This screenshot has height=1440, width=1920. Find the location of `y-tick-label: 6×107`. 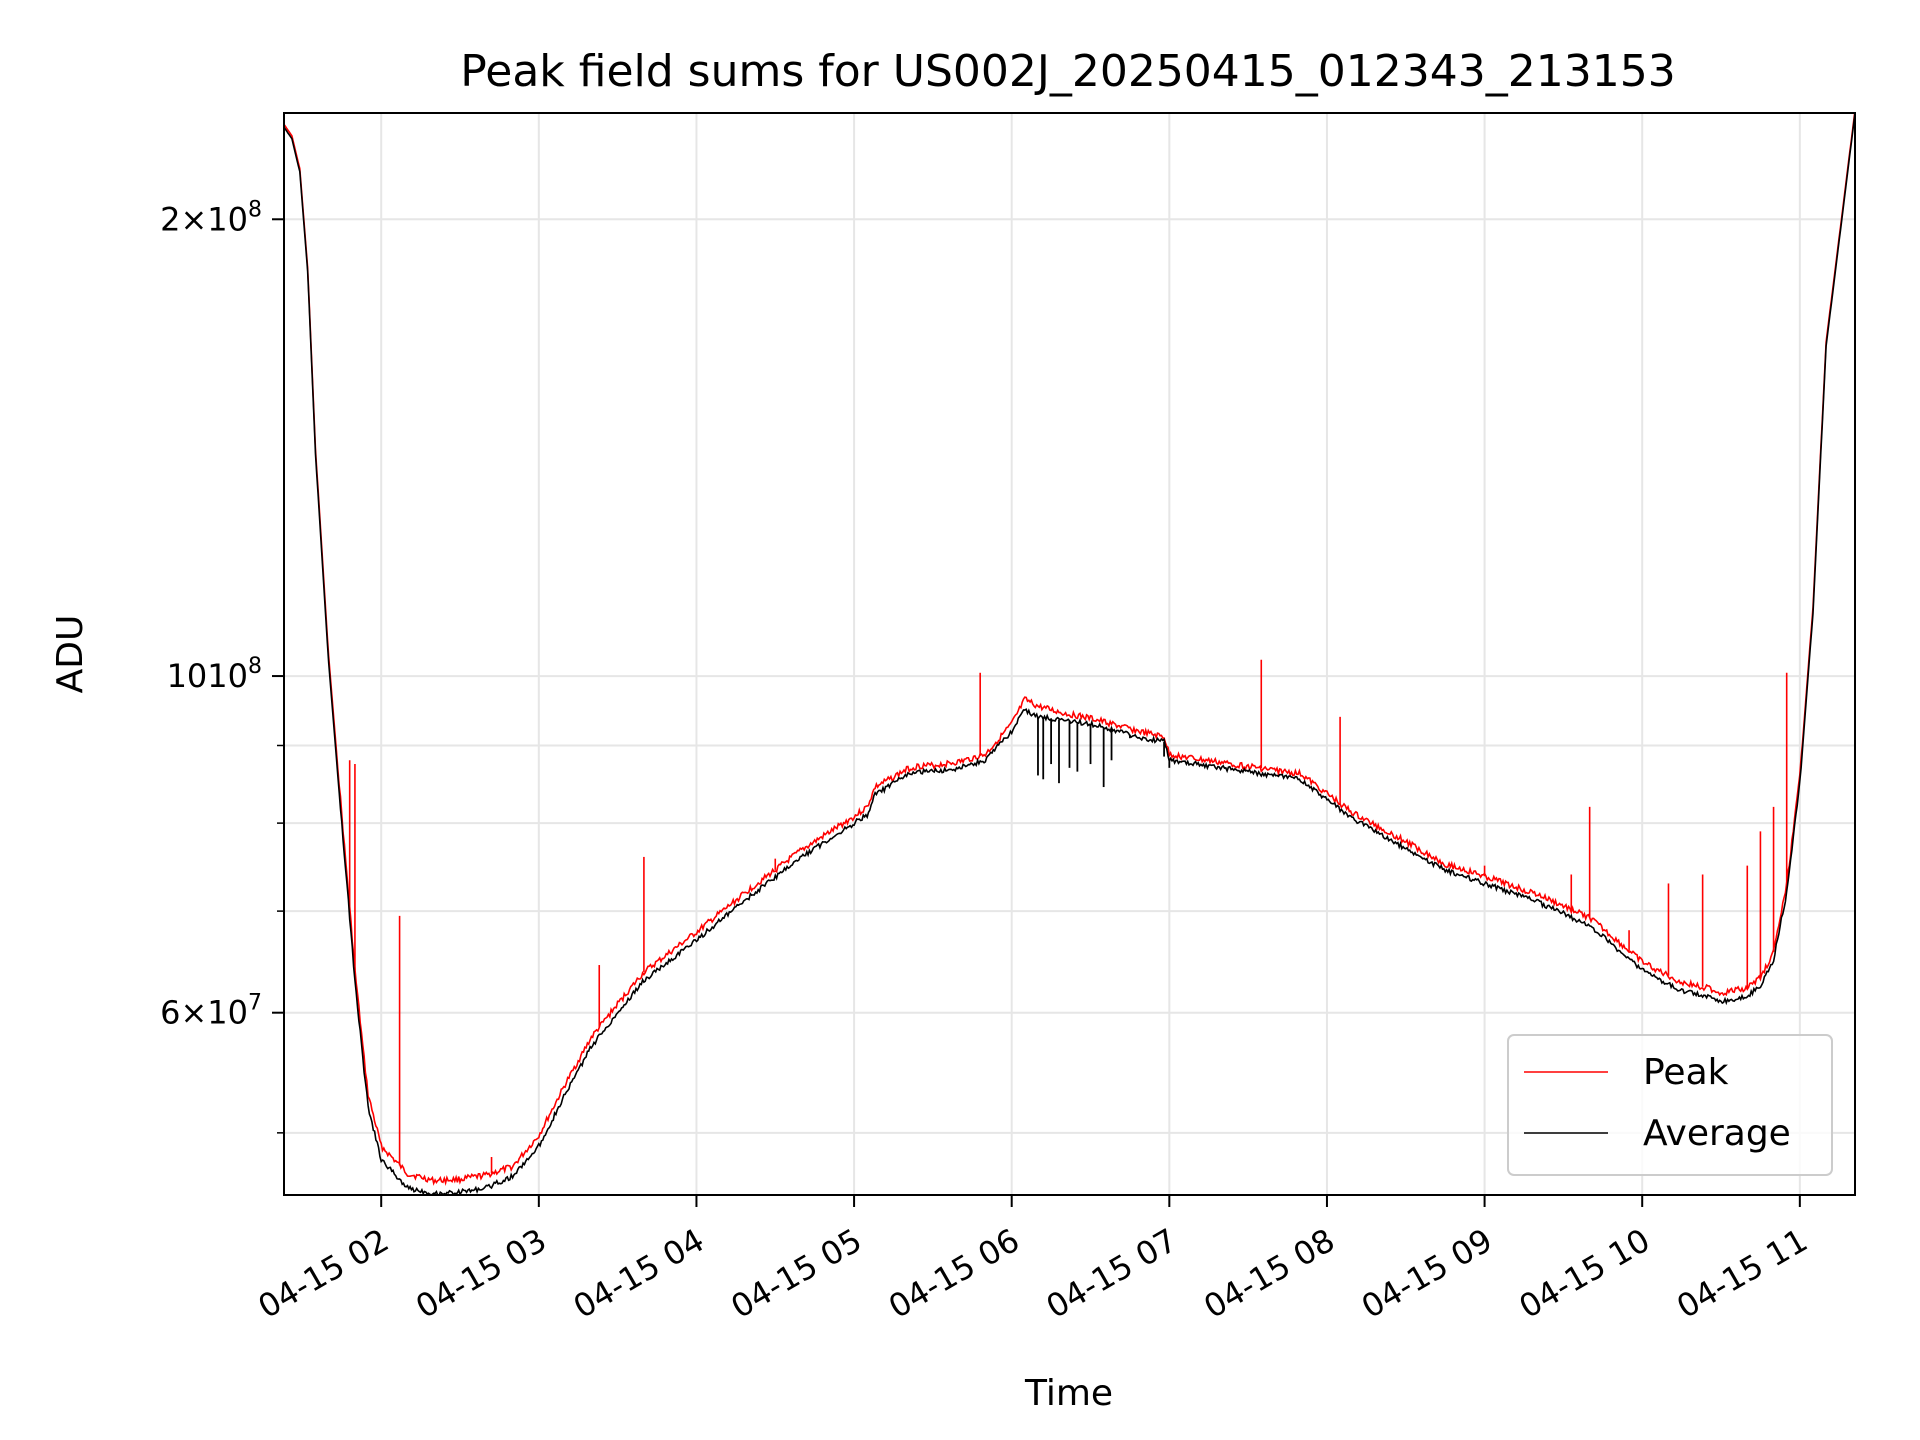

y-tick-label: 6×107 is located at coordinates (211, 1011).